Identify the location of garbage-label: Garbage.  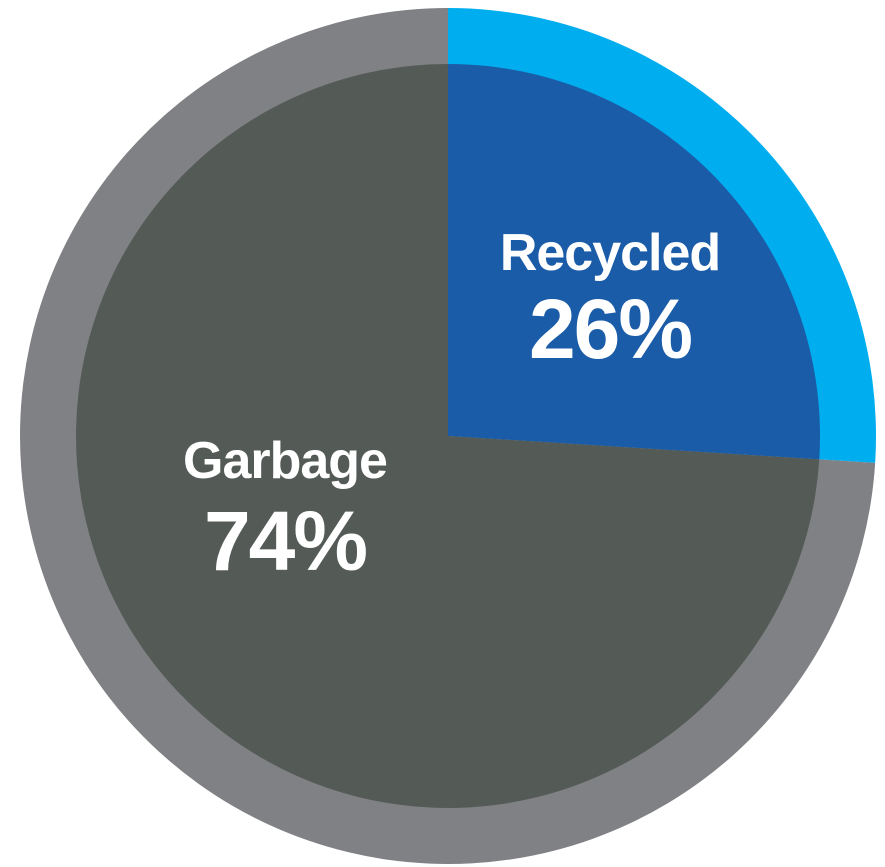
(285, 461).